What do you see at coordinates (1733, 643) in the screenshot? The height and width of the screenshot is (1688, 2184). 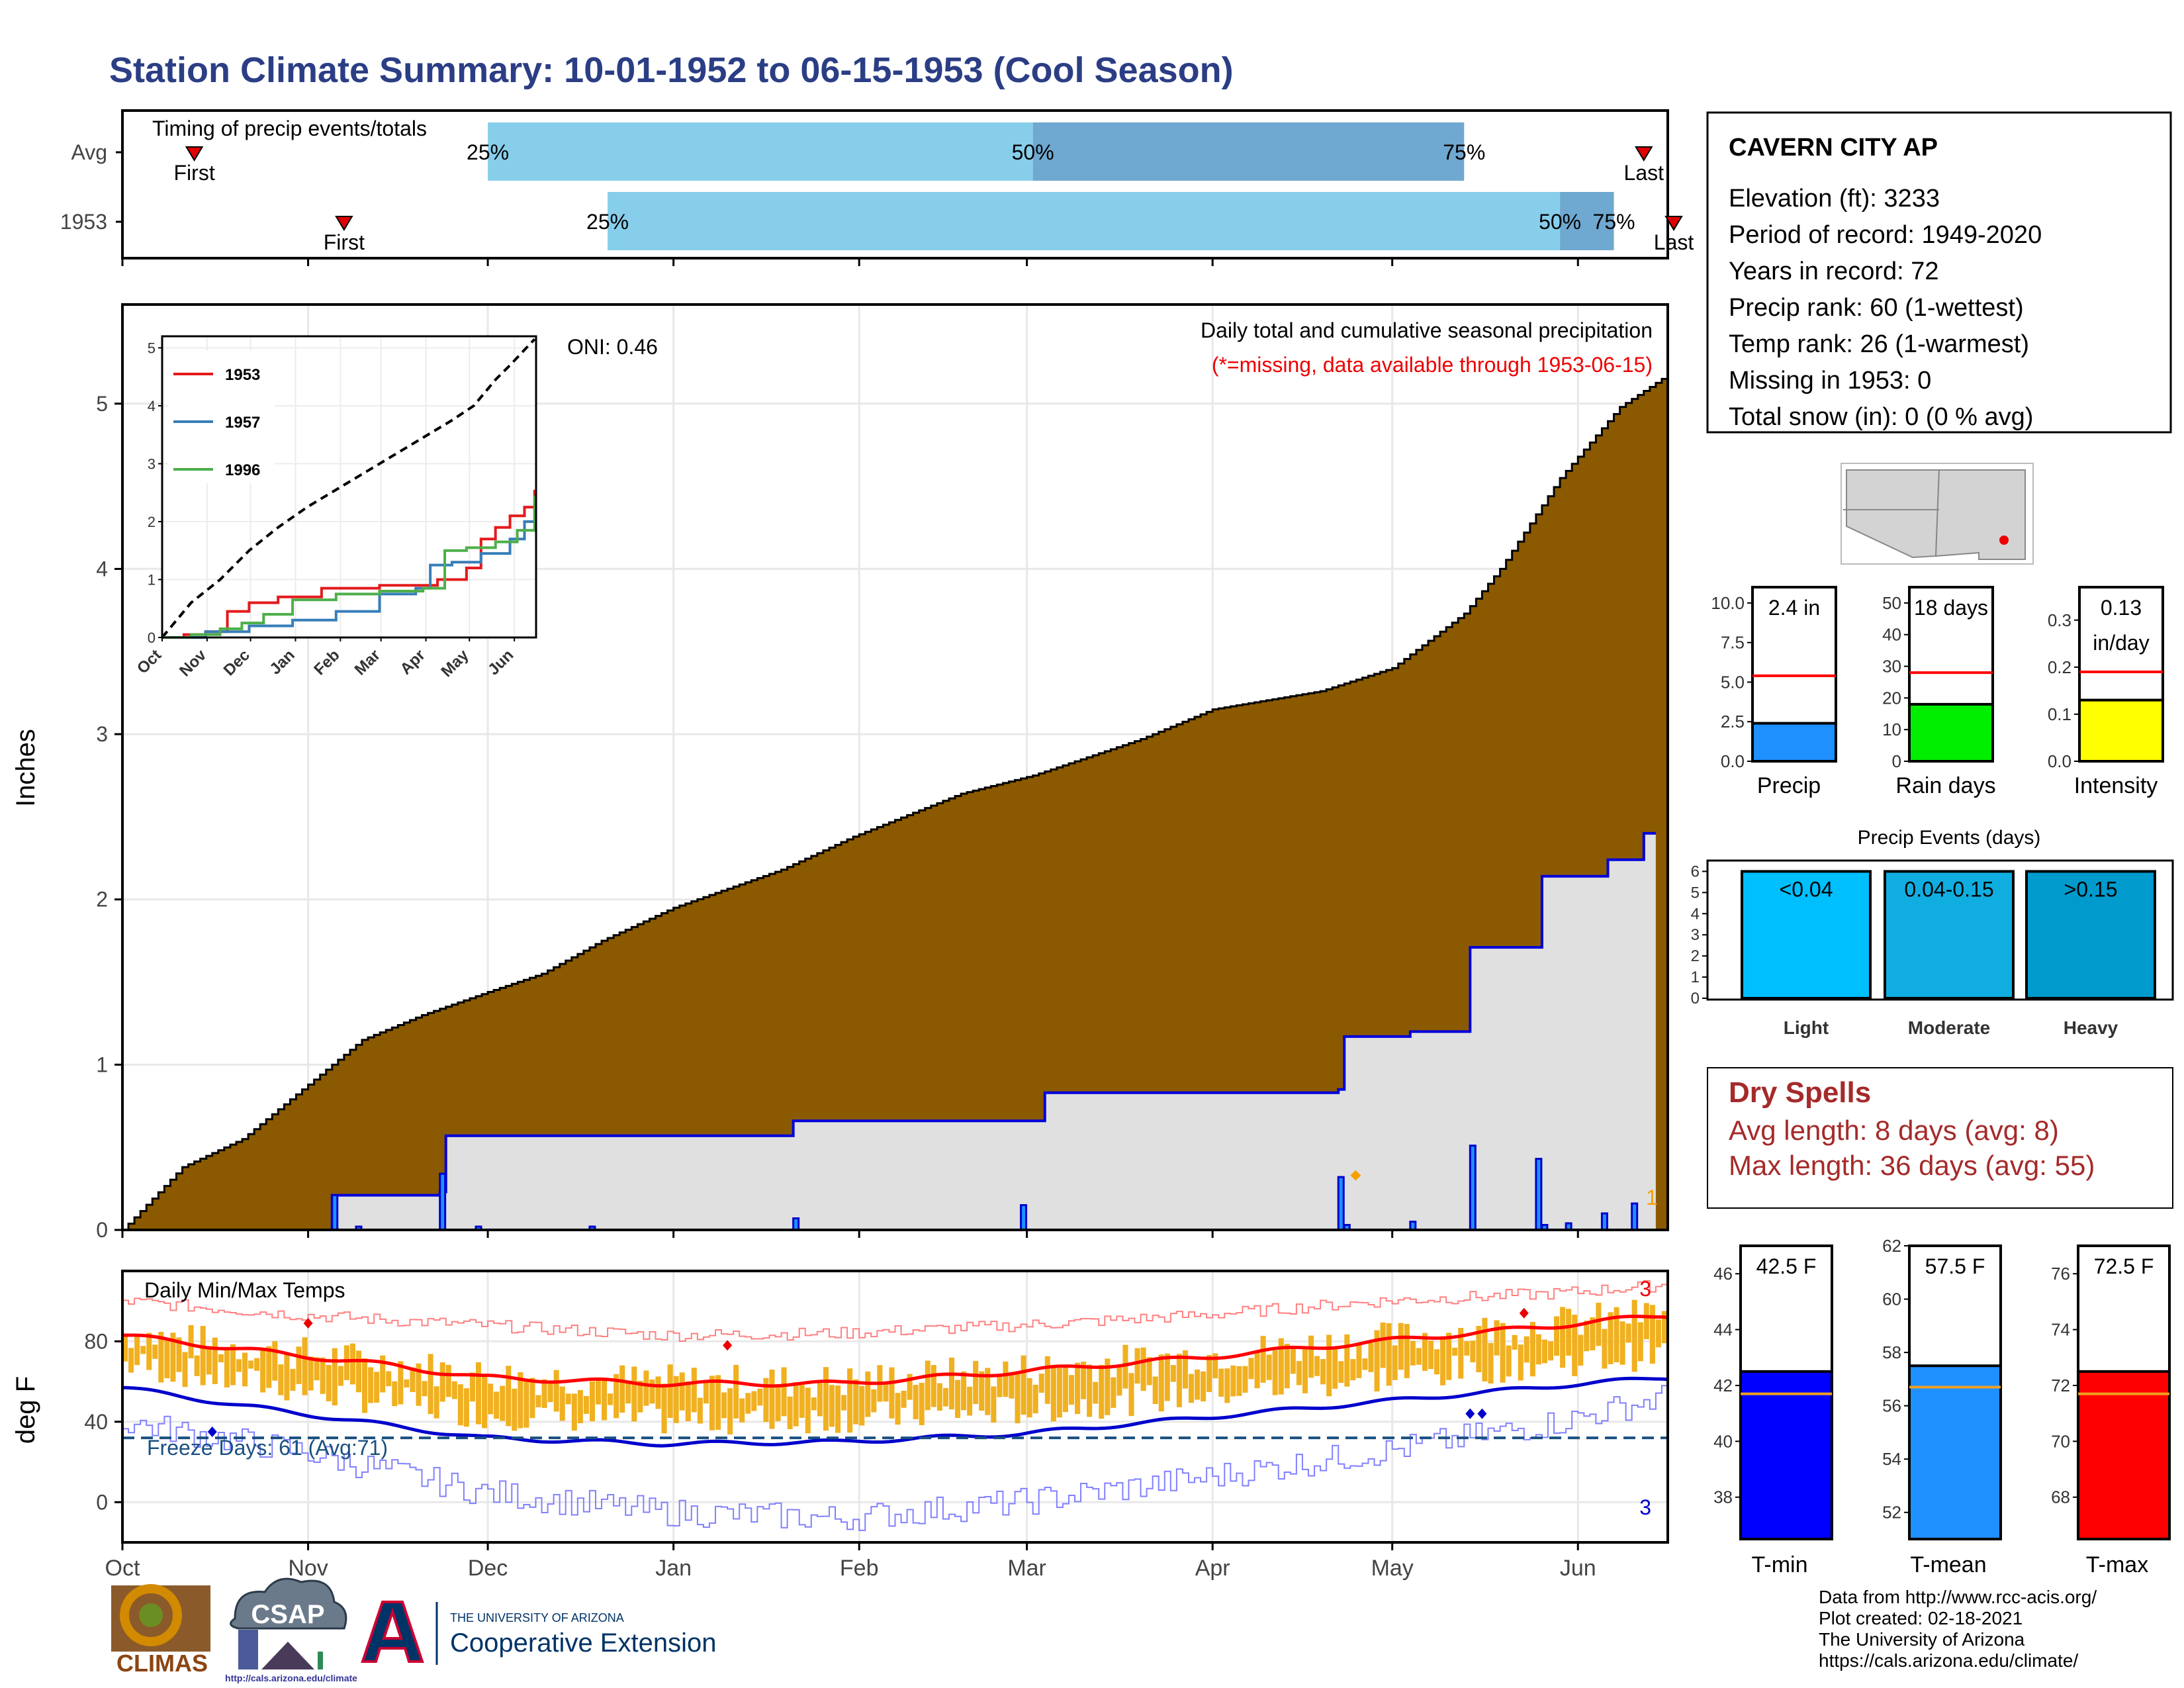 I see `mini-bar-tick-label: 7.5` at bounding box center [1733, 643].